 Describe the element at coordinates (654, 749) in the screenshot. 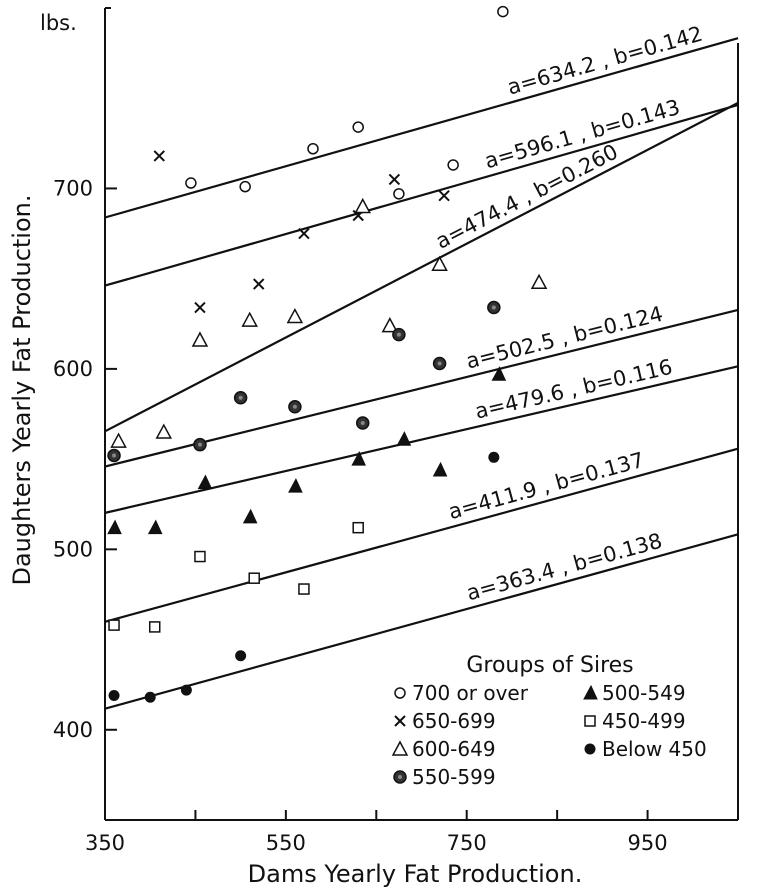

I see `legend-label: Below 450` at that location.